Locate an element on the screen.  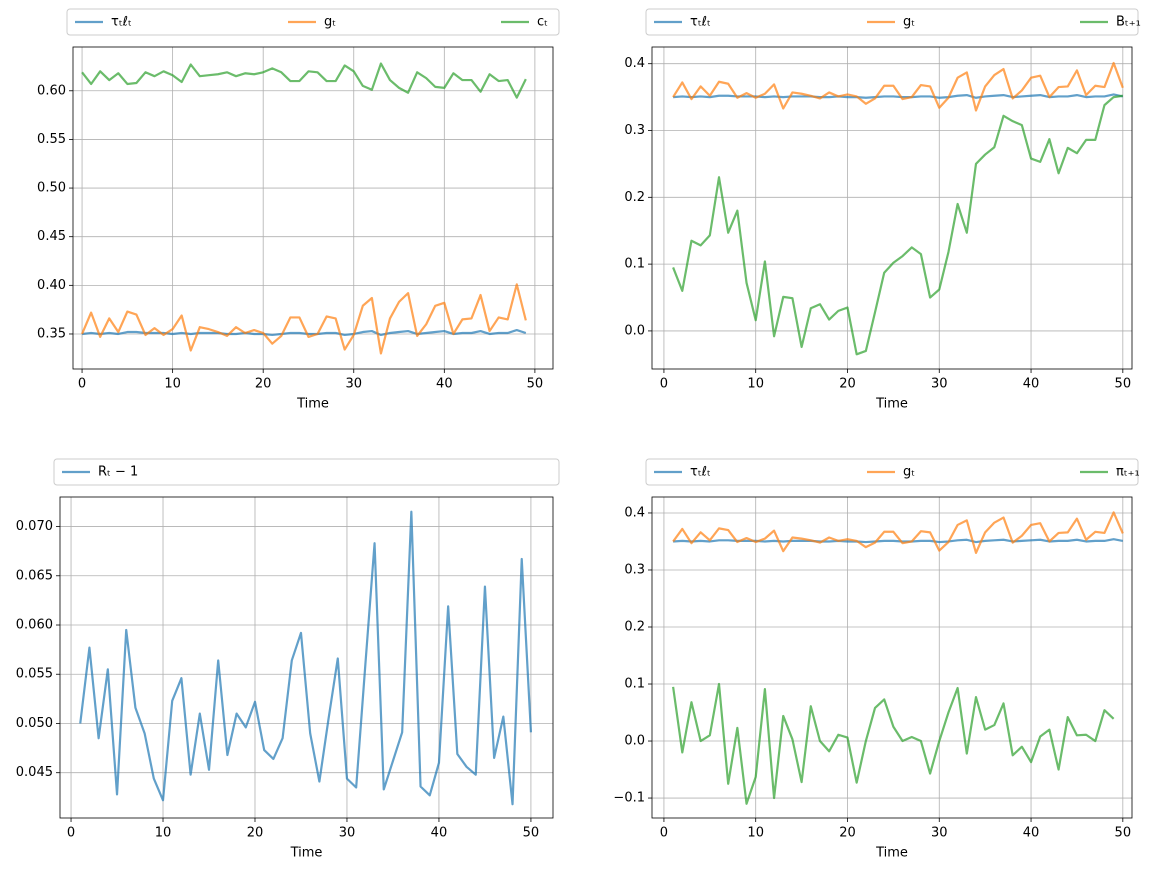
y-tick-label: −0.1 is located at coordinates (629, 798).